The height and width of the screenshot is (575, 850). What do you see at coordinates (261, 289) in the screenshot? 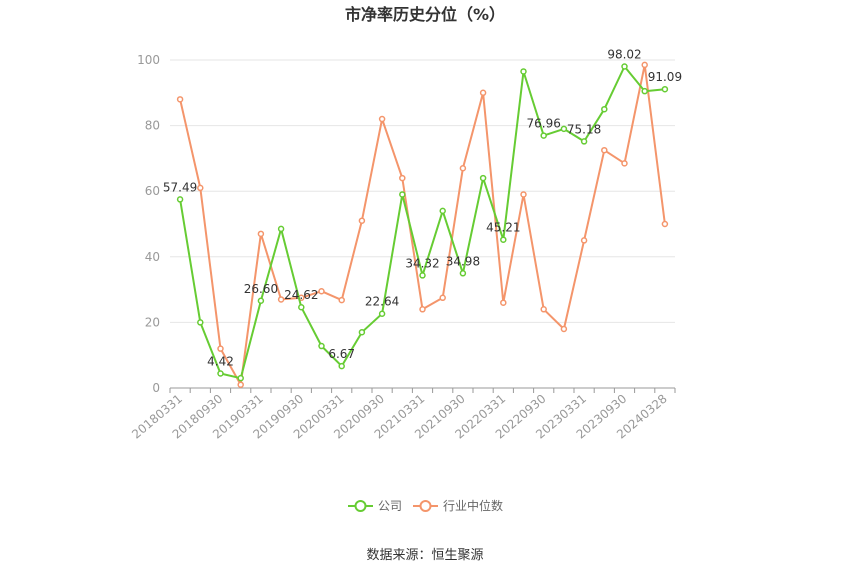
I see `data-label: 26.60` at bounding box center [261, 289].